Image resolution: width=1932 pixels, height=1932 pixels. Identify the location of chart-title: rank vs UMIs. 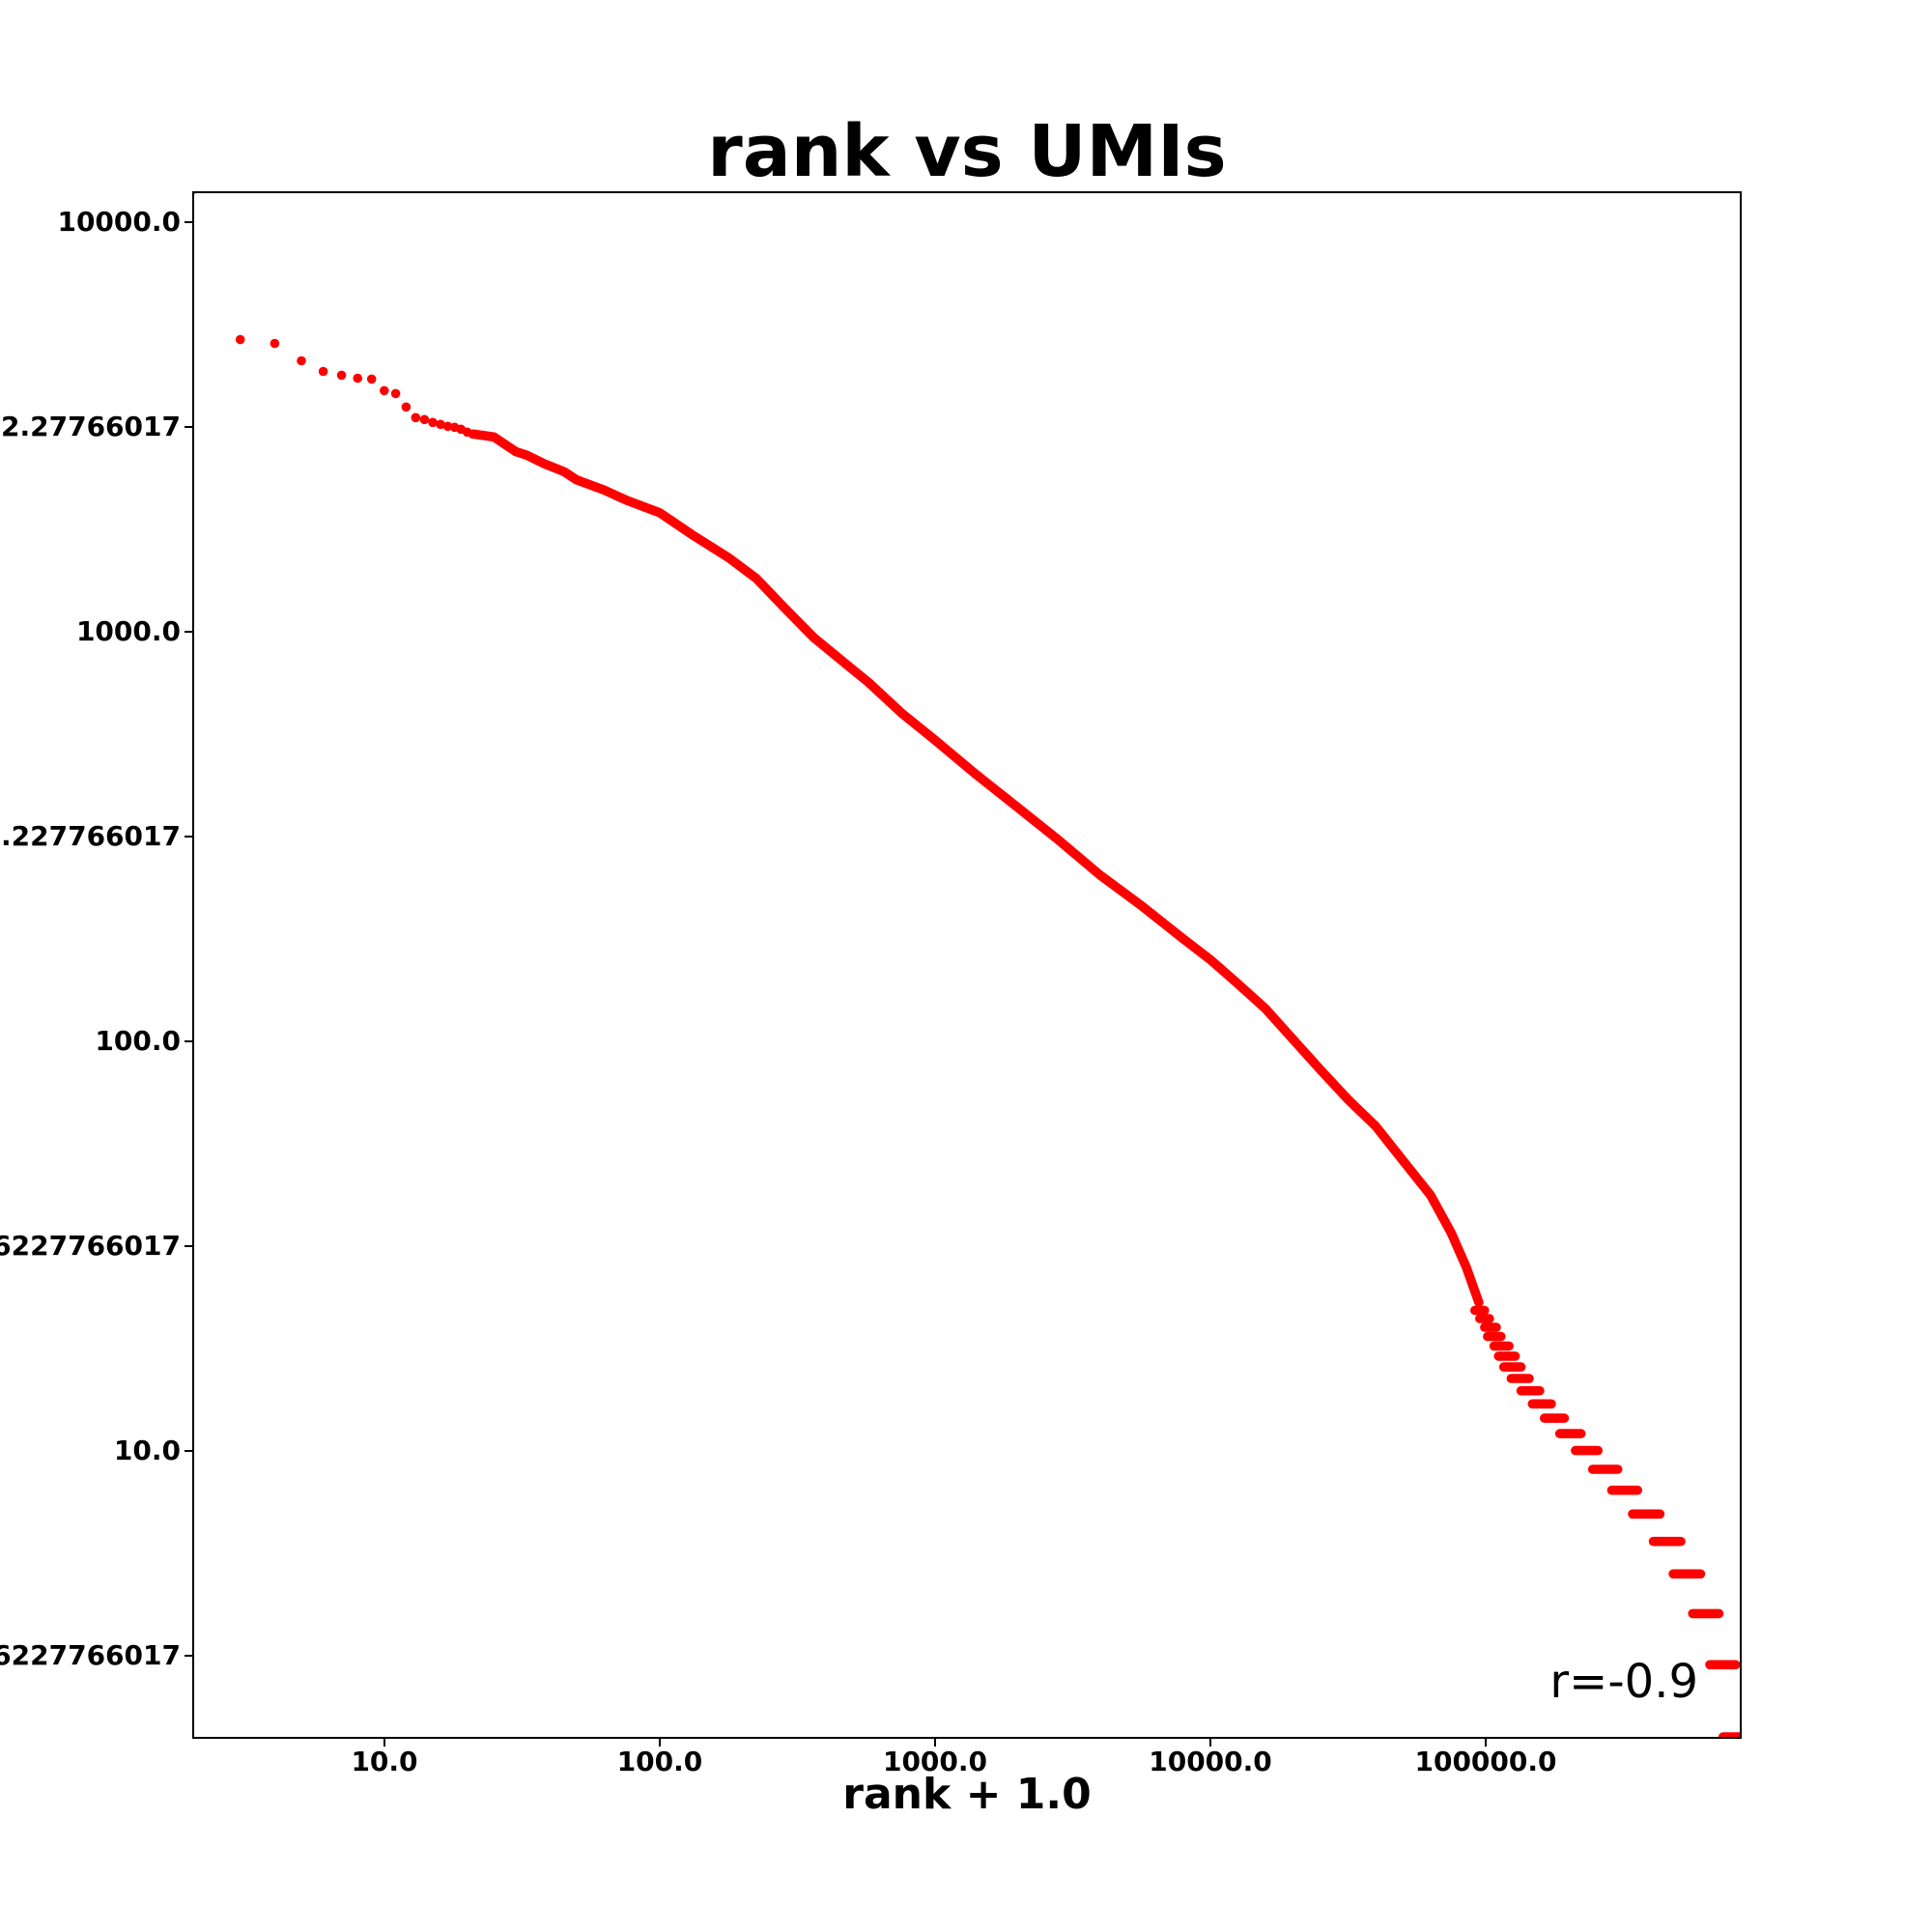
(967, 151).